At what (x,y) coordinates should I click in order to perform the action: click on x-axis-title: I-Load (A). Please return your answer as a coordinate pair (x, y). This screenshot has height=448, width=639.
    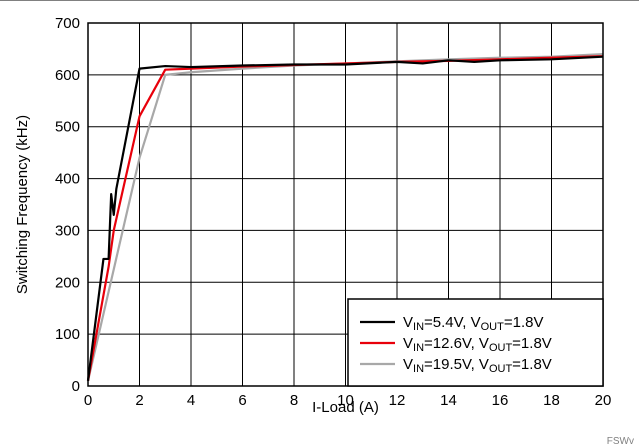
    Looking at the image, I should click on (345, 407).